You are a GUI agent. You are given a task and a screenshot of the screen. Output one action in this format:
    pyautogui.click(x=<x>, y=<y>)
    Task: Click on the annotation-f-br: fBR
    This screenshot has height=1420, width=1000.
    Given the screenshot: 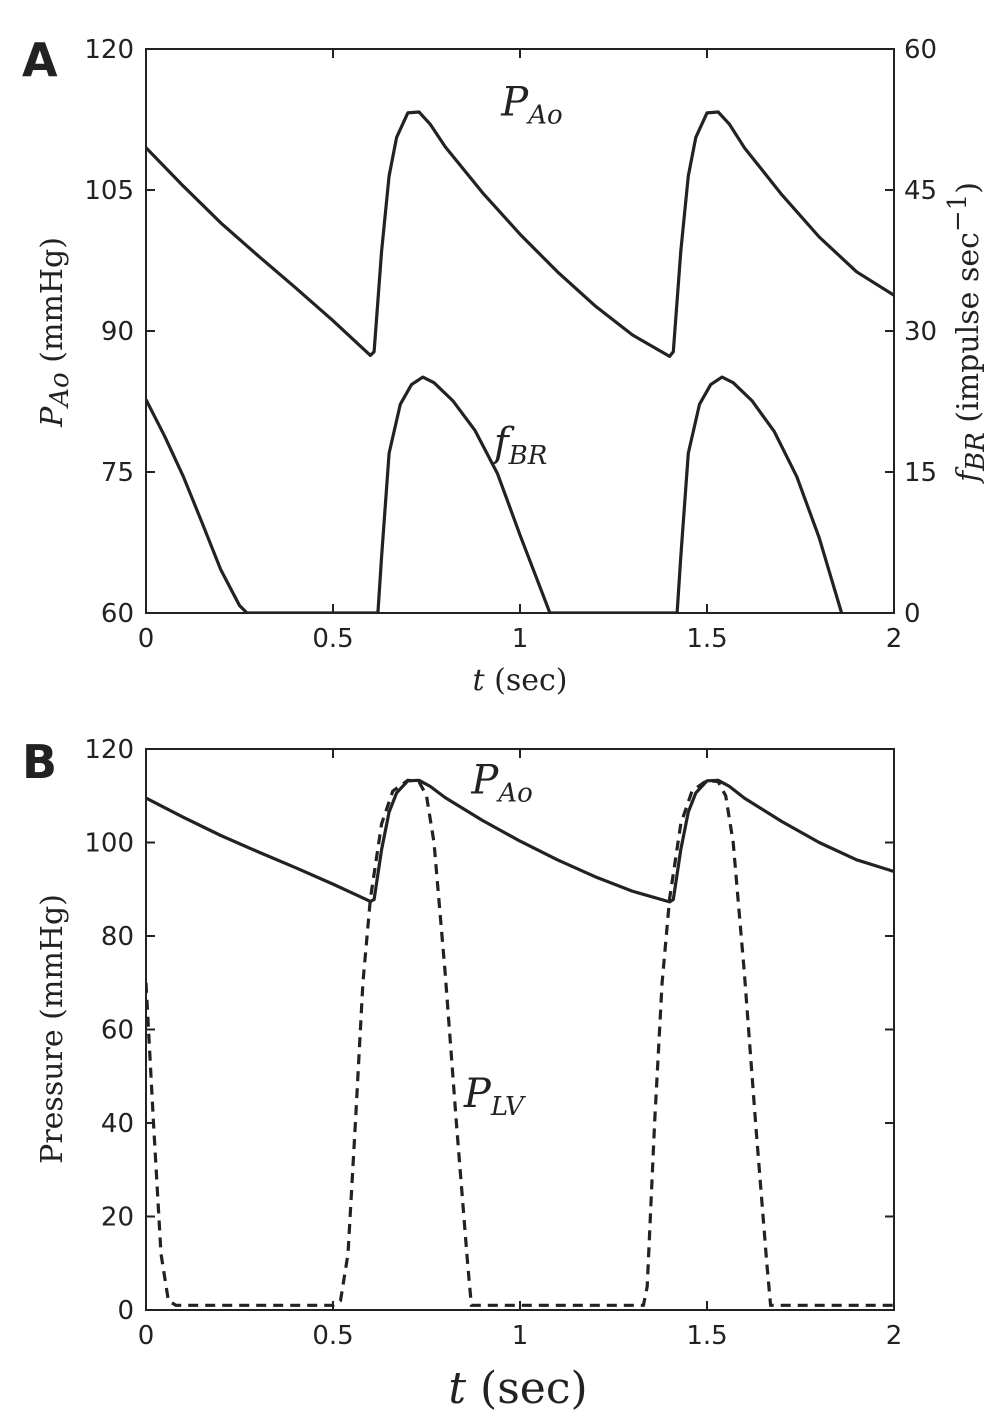 What is the action you would take?
    pyautogui.click(x=519, y=445)
    